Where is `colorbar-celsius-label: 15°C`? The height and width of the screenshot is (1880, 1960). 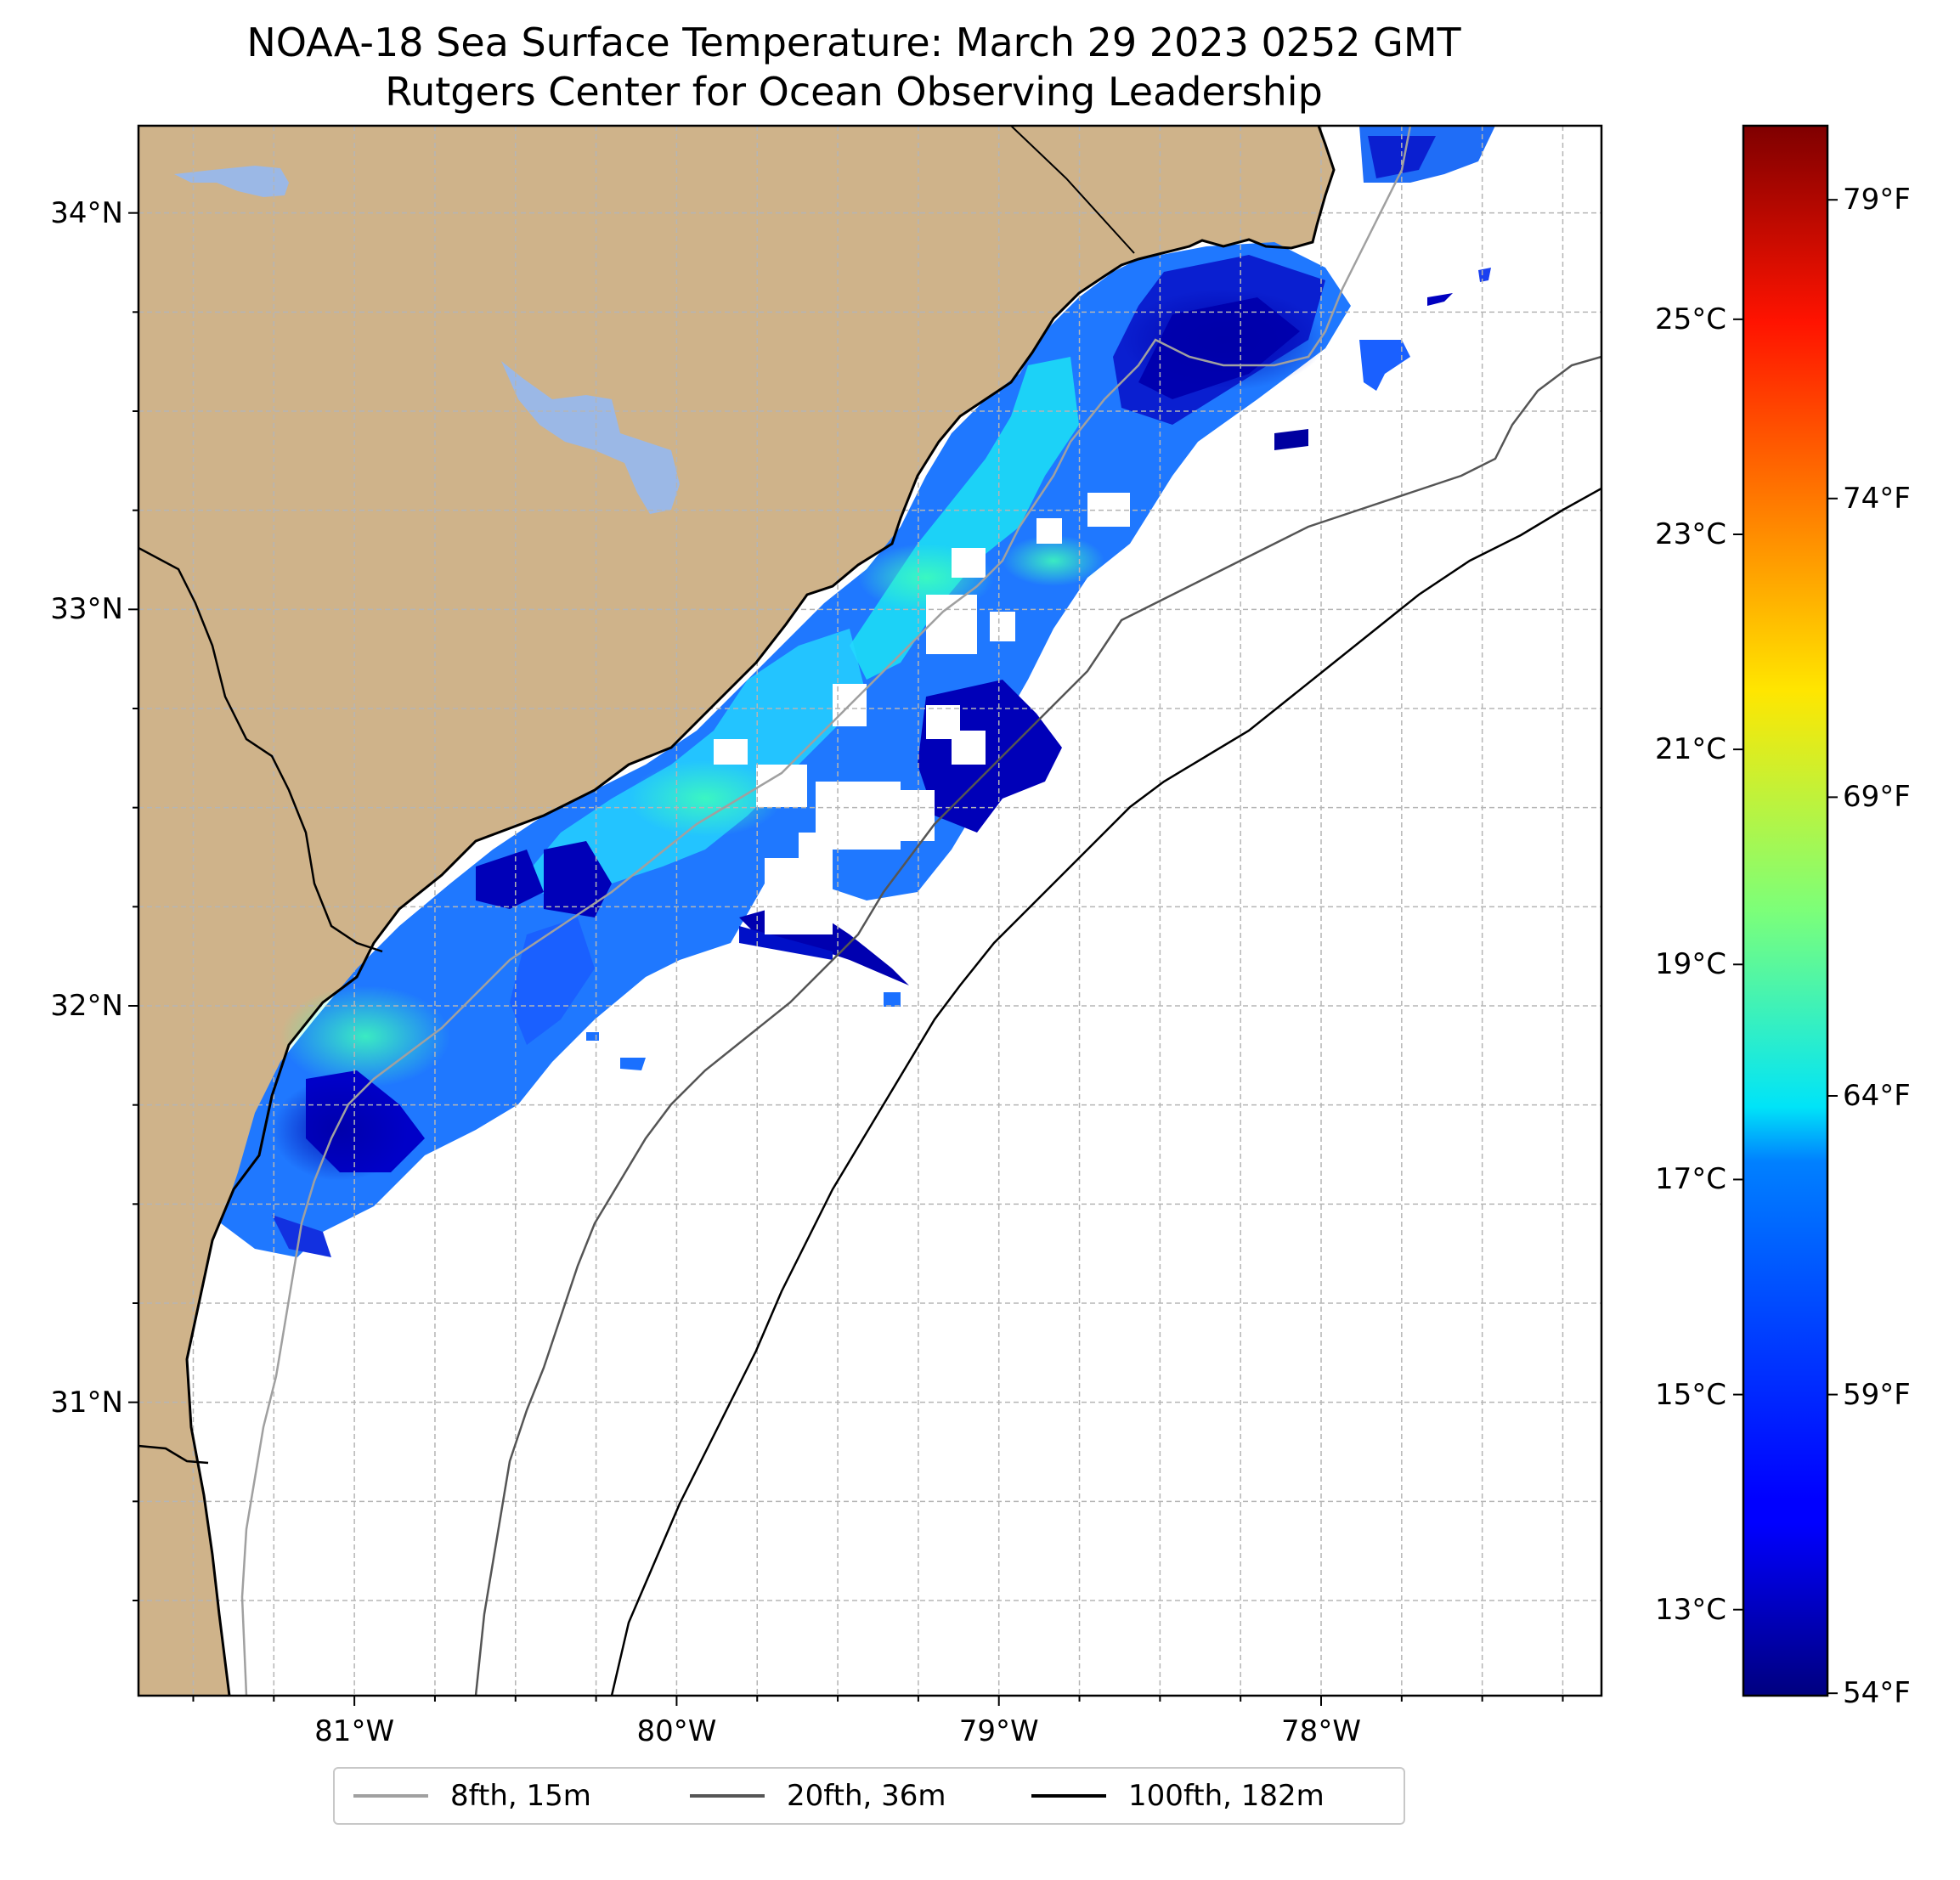 colorbar-celsius-label: 15°C is located at coordinates (1690, 1394).